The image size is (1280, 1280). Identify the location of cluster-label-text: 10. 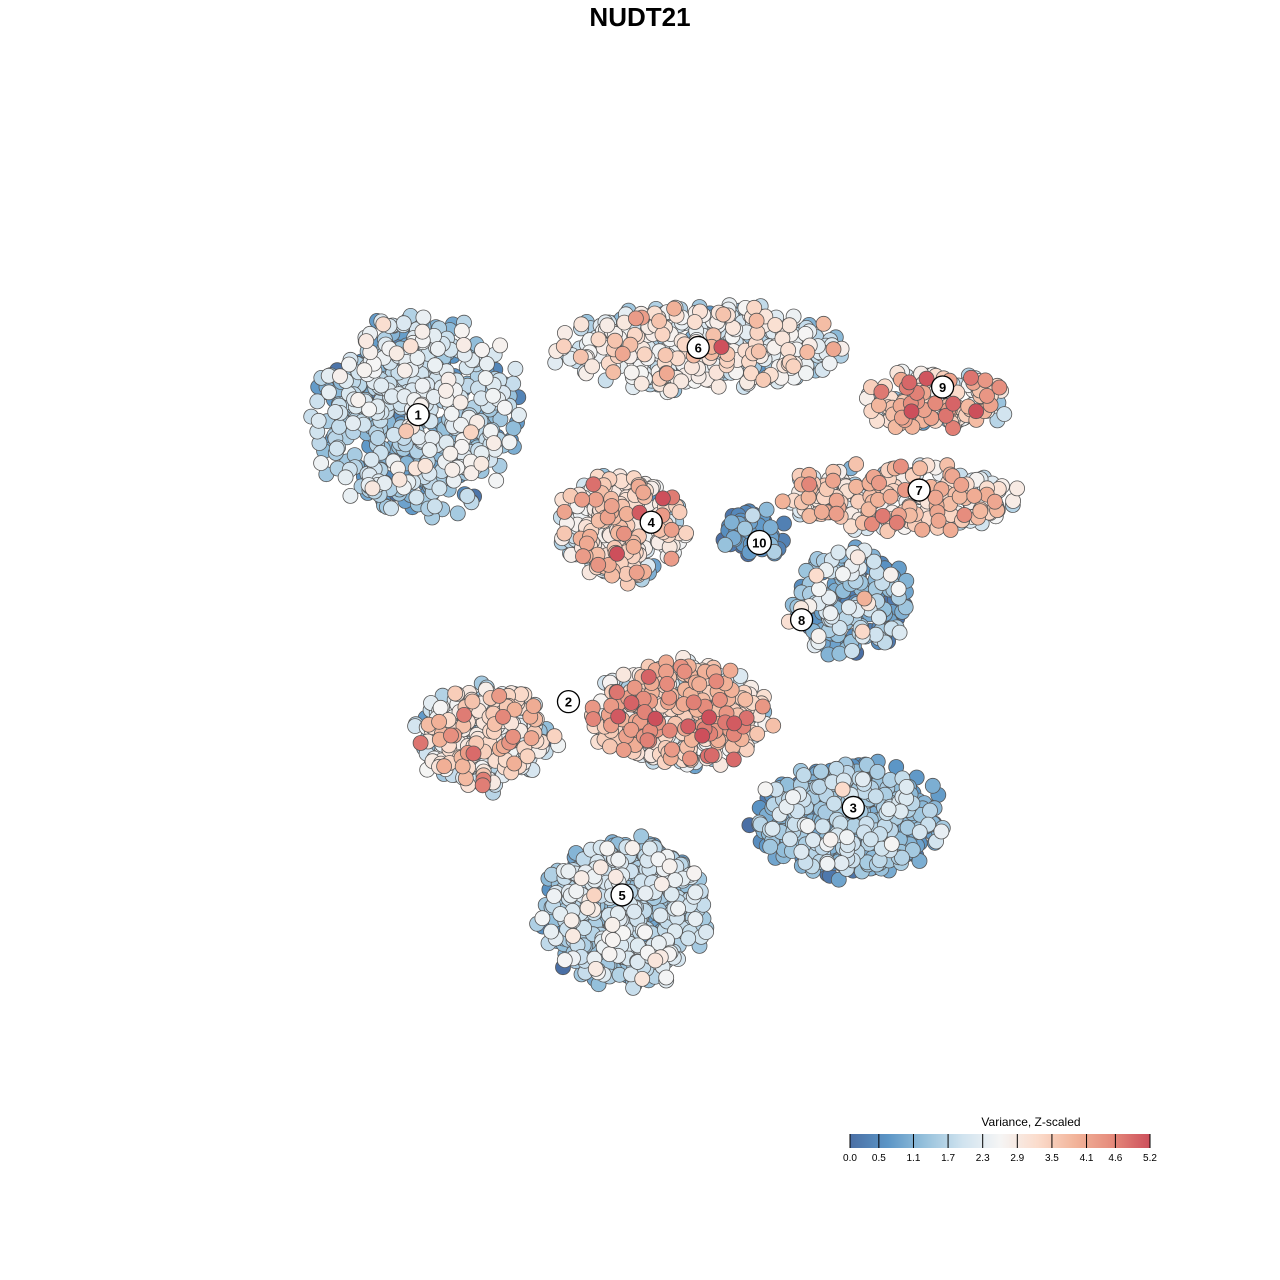
(759, 542).